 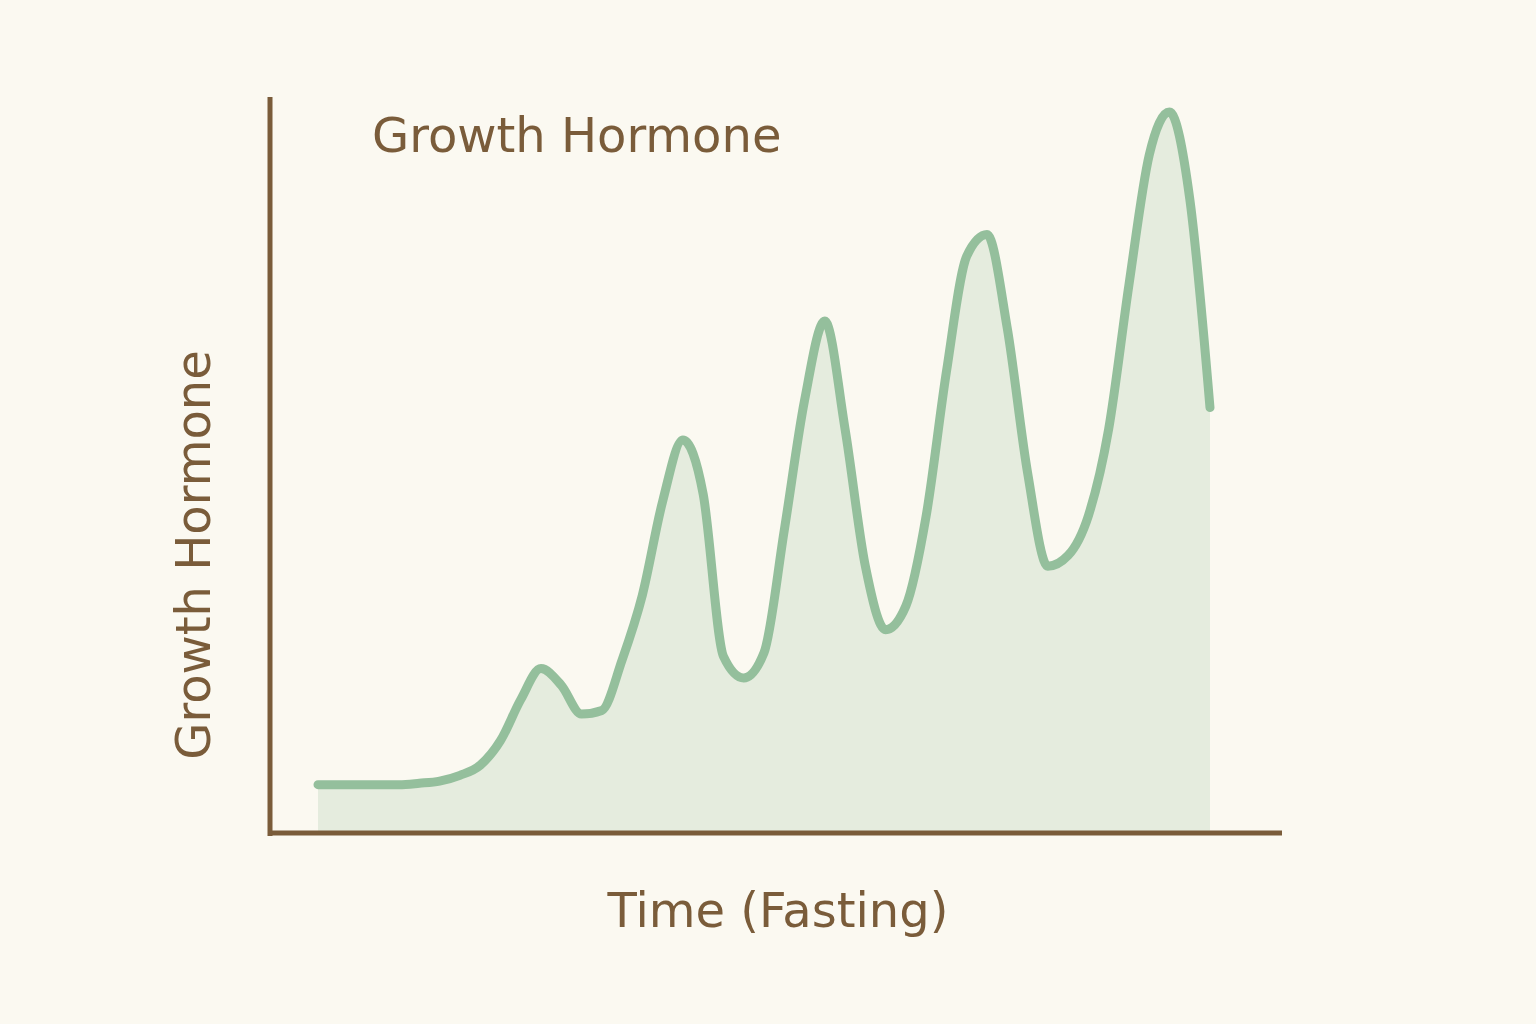 What do you see at coordinates (193, 555) in the screenshot?
I see `y-axis-title: Growth Hormone` at bounding box center [193, 555].